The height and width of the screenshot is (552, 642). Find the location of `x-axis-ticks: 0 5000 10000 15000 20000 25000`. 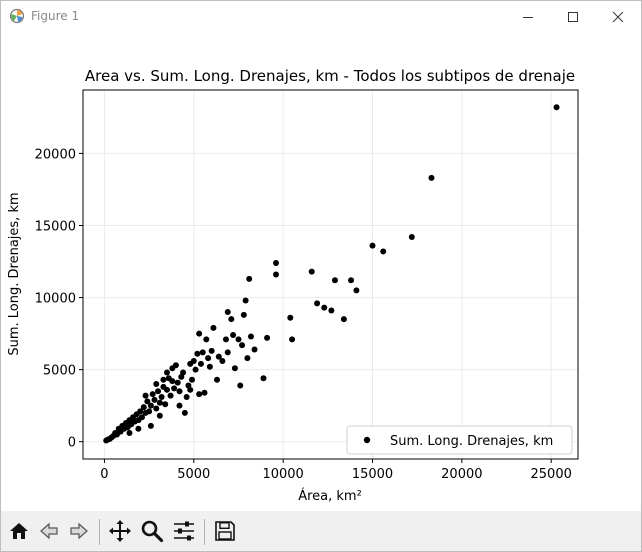

x-axis-ticks: 0 5000 10000 15000 20000 25000 is located at coordinates (336, 470).